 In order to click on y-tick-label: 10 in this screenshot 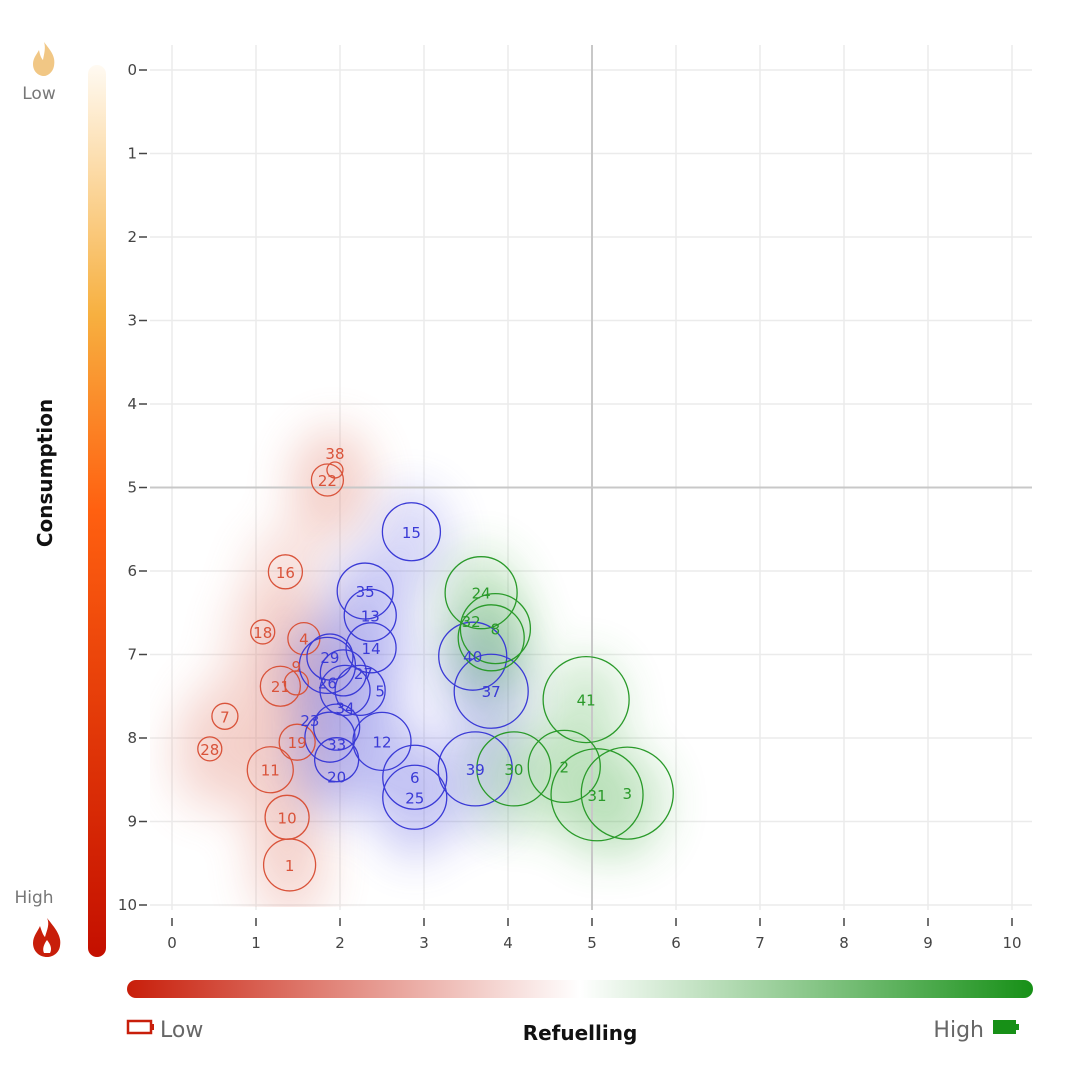, I will do `click(127, 905)`.